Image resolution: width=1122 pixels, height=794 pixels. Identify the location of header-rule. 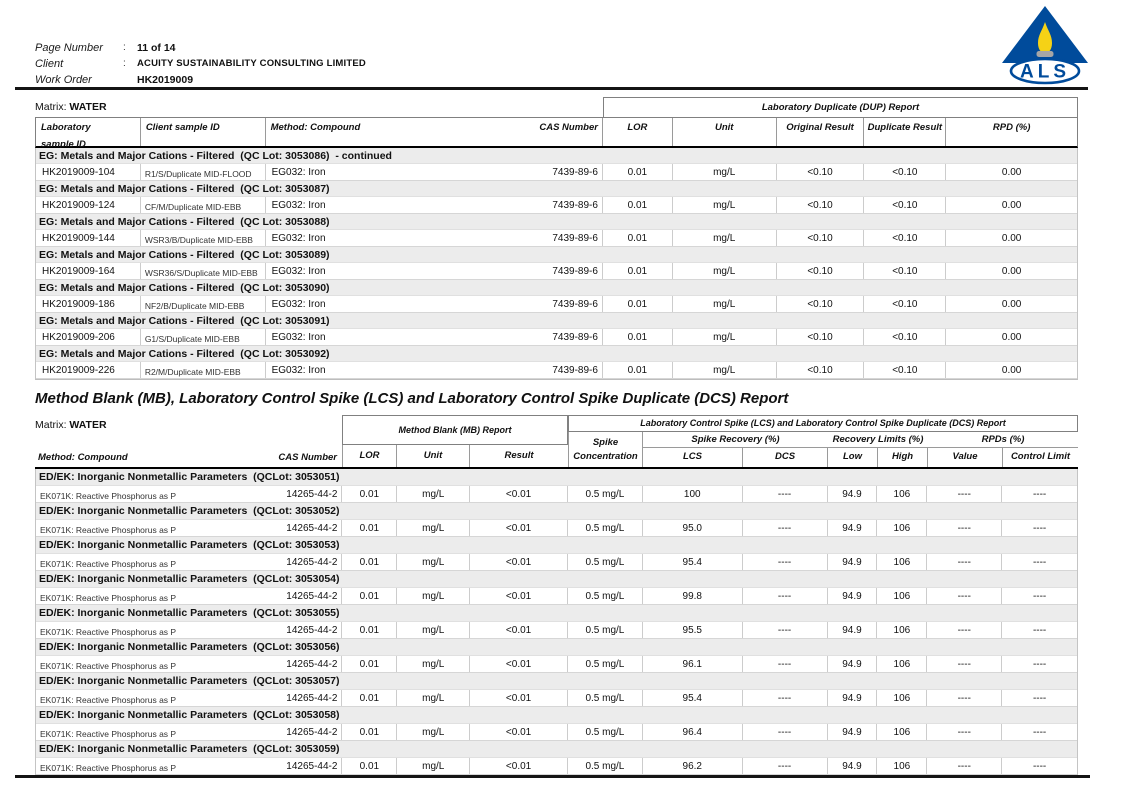
(551, 88).